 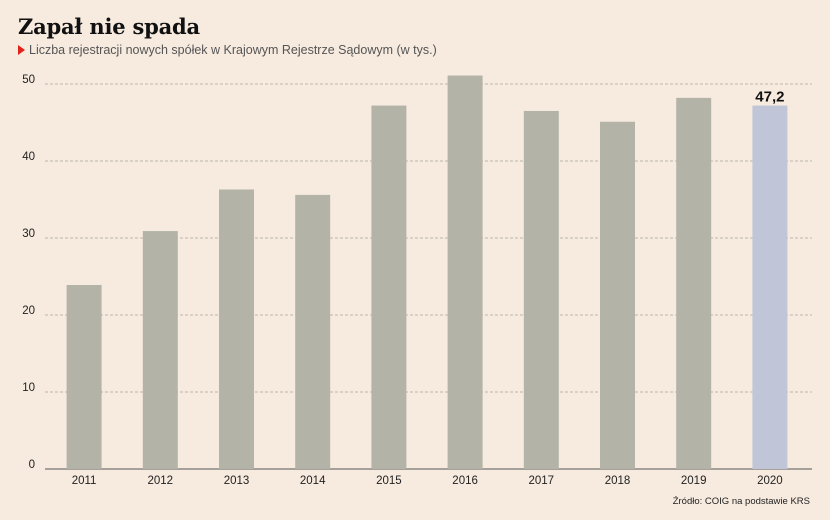 What do you see at coordinates (542, 481) in the screenshot?
I see `x-tick-label: 2017` at bounding box center [542, 481].